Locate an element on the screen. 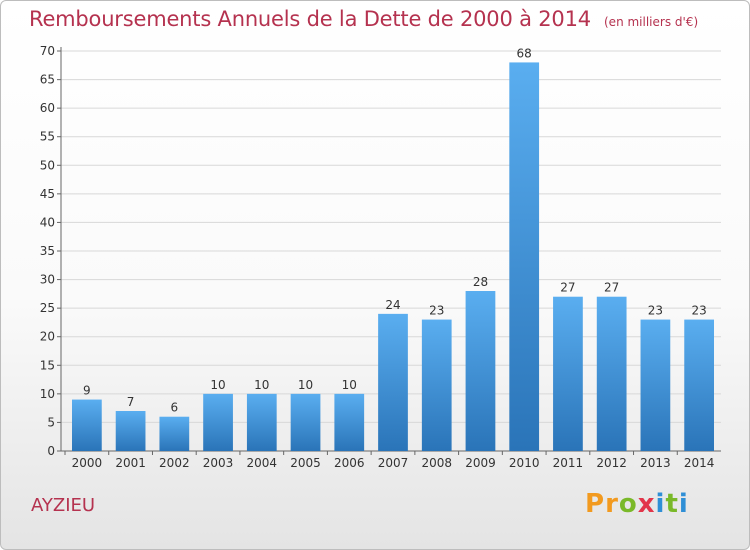 Image resolution: width=750 pixels, height=550 pixels. data-label: 24 is located at coordinates (392, 305).